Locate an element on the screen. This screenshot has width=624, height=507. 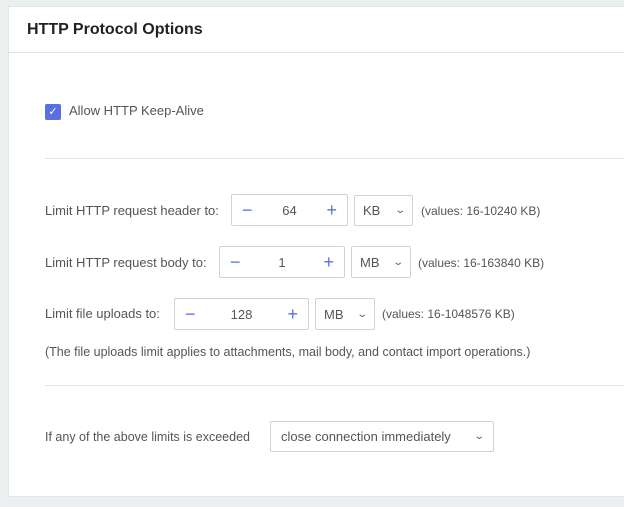
header-limit-stepper: − 64 + is located at coordinates (289, 210).